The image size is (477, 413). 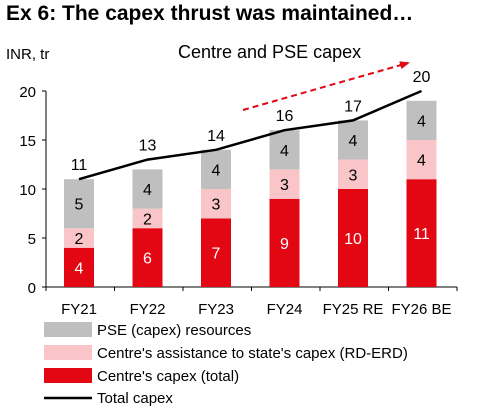 I want to click on total-value-label: 11, so click(x=79, y=165).